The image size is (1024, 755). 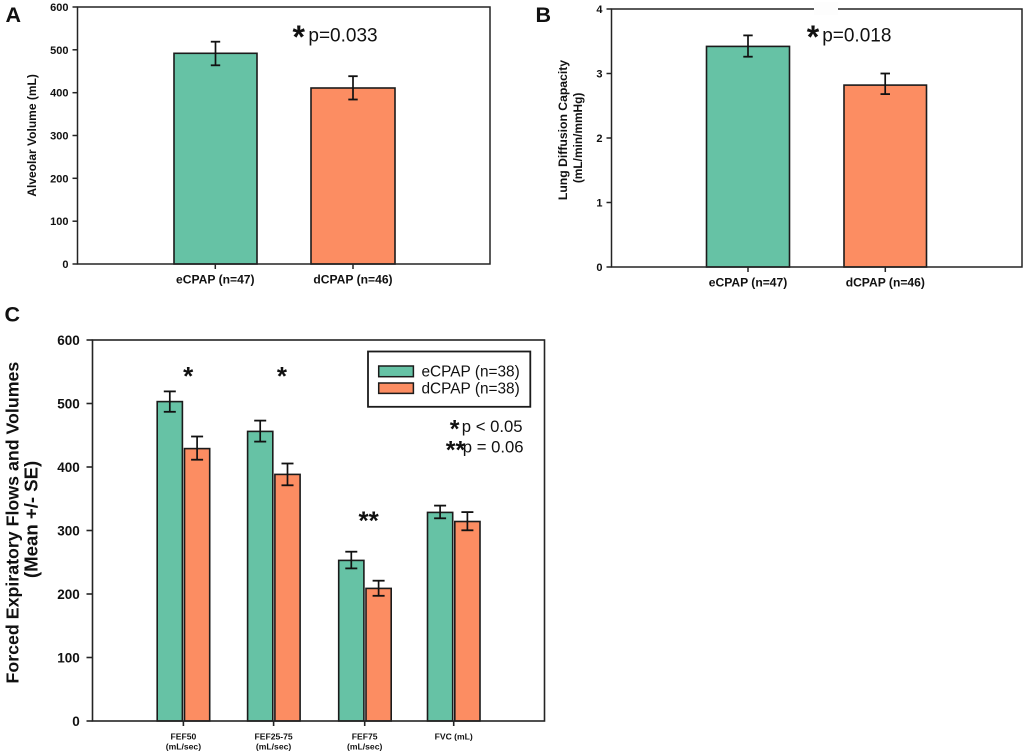 What do you see at coordinates (599, 10) in the screenshot?
I see `svg-text: 4` at bounding box center [599, 10].